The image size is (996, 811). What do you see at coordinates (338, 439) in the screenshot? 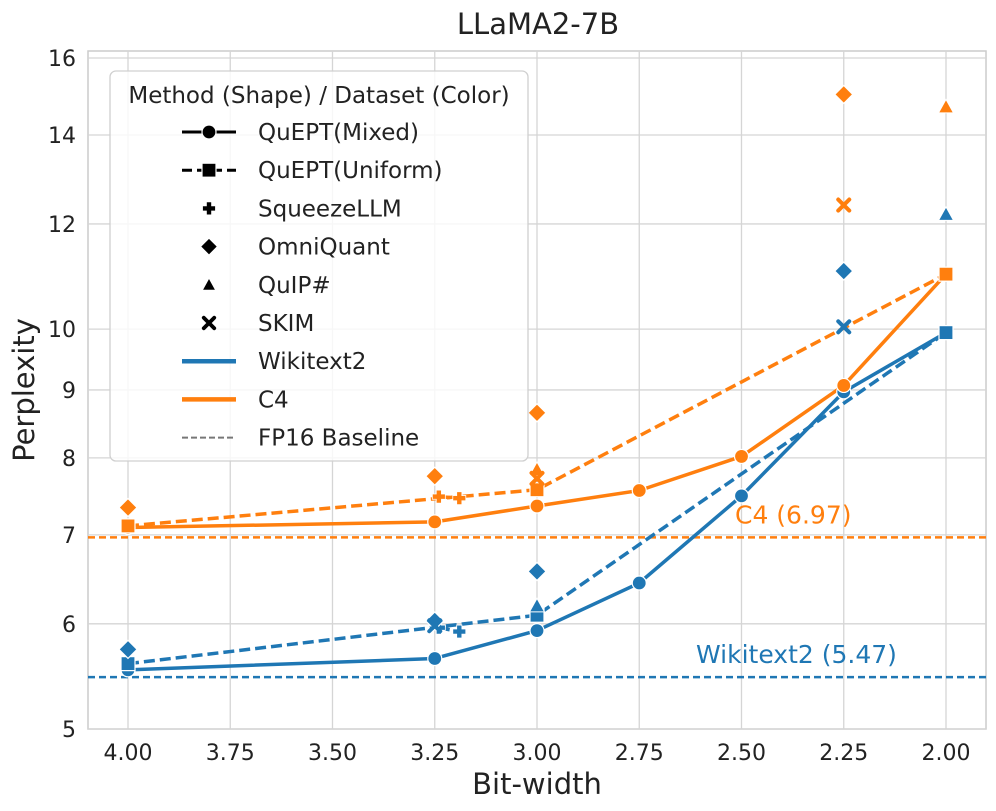
I see `legend-label: FP16 Baseline` at bounding box center [338, 439].